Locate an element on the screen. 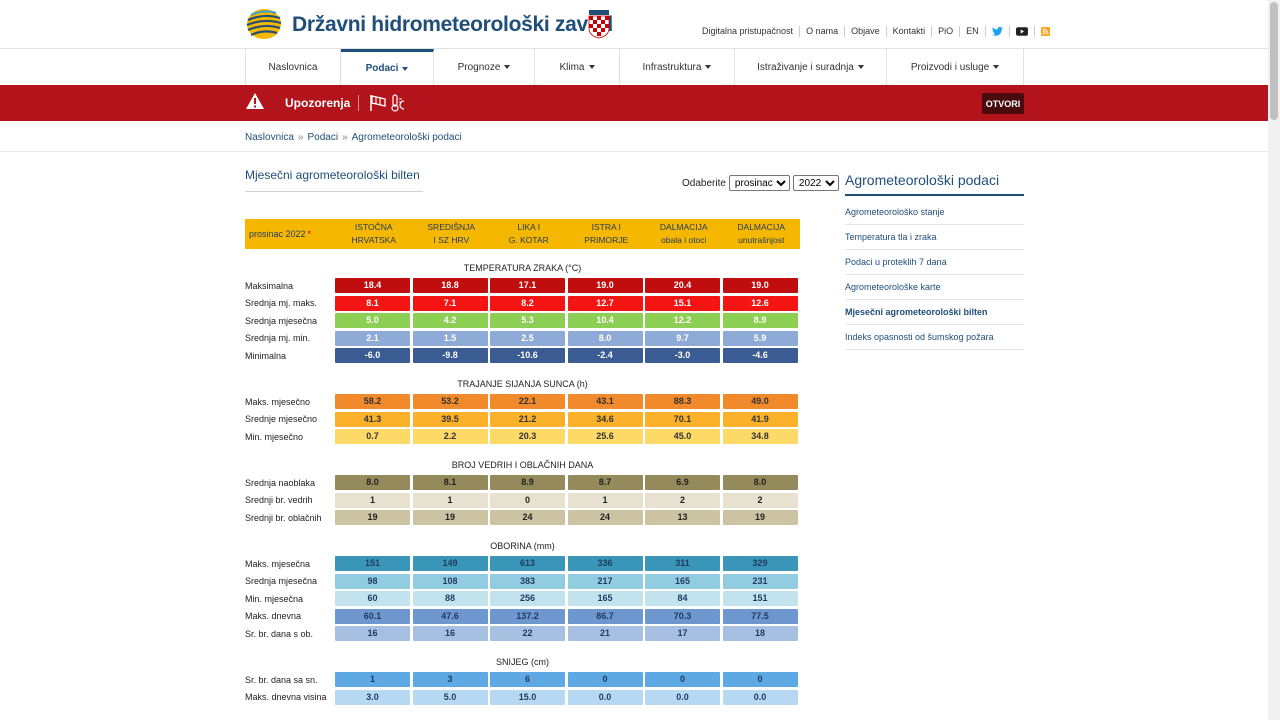  breadcrumb-current: Agrometeorološki podaci is located at coordinates (406, 137).